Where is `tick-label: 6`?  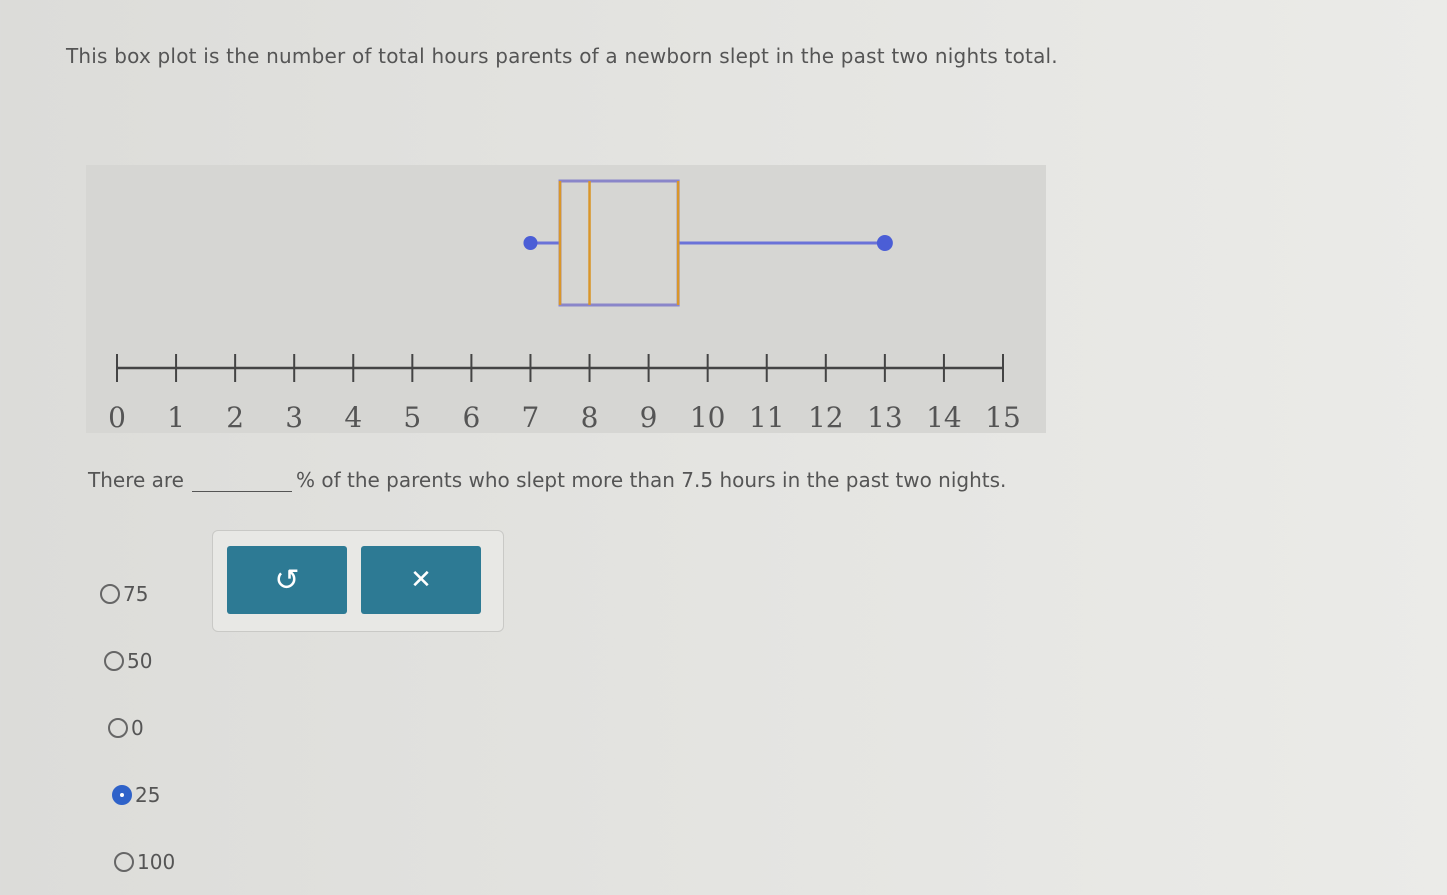
tick-label: 6 is located at coordinates (471, 417).